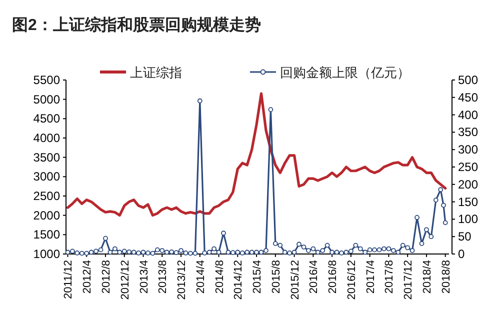 The height and width of the screenshot is (321, 502). What do you see at coordinates (465, 237) in the screenshot?
I see `y2-tick-label: 50` at bounding box center [465, 237].